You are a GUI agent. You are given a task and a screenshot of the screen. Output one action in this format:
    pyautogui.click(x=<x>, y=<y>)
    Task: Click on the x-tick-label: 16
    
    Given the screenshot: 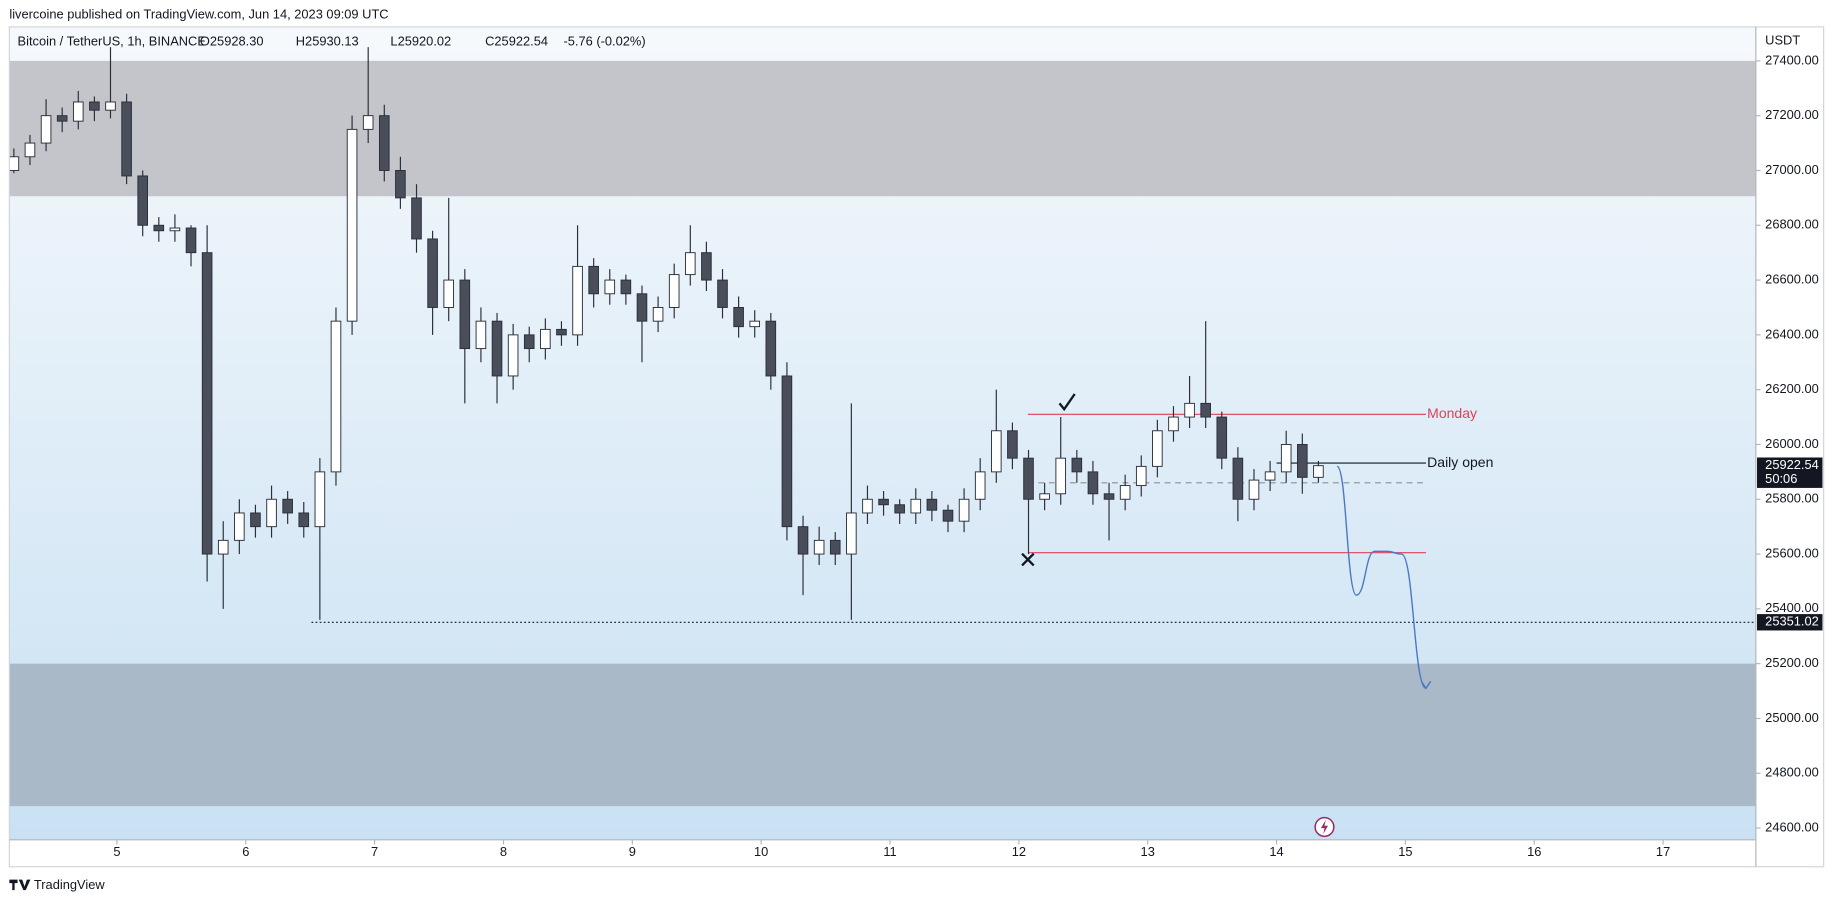 What is the action you would take?
    pyautogui.click(x=1534, y=851)
    